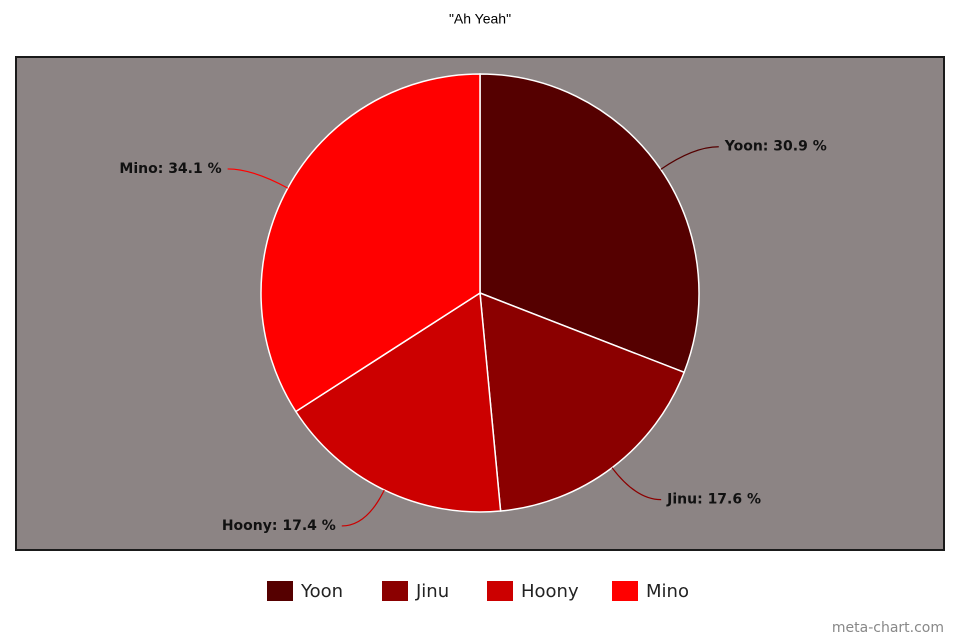 This screenshot has width=960, height=640. I want to click on chart-title: "Ah Yeah", so click(480, 19).